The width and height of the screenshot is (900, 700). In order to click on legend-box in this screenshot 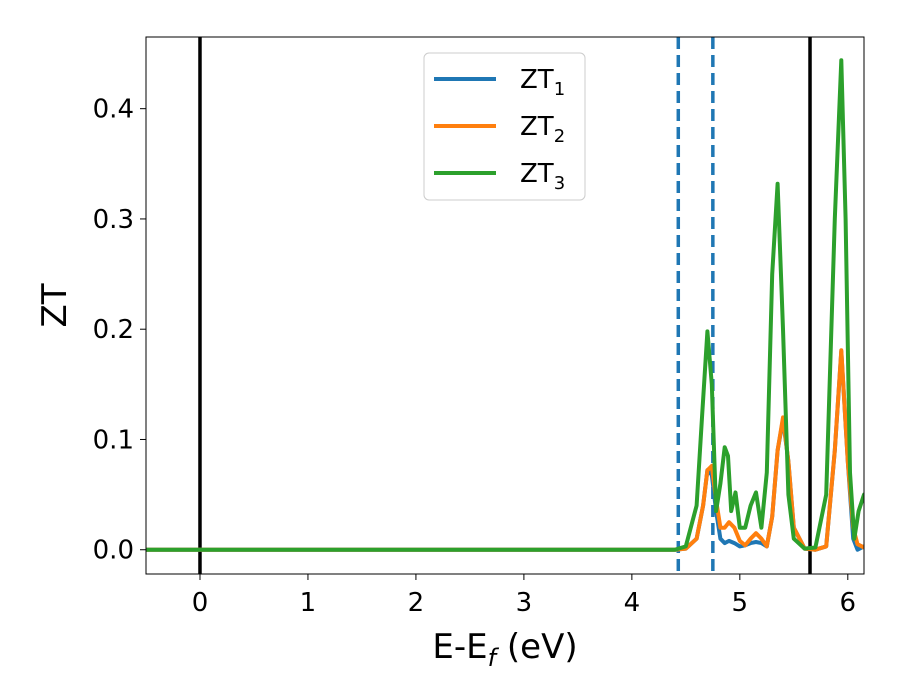, I will do `click(504, 126)`.